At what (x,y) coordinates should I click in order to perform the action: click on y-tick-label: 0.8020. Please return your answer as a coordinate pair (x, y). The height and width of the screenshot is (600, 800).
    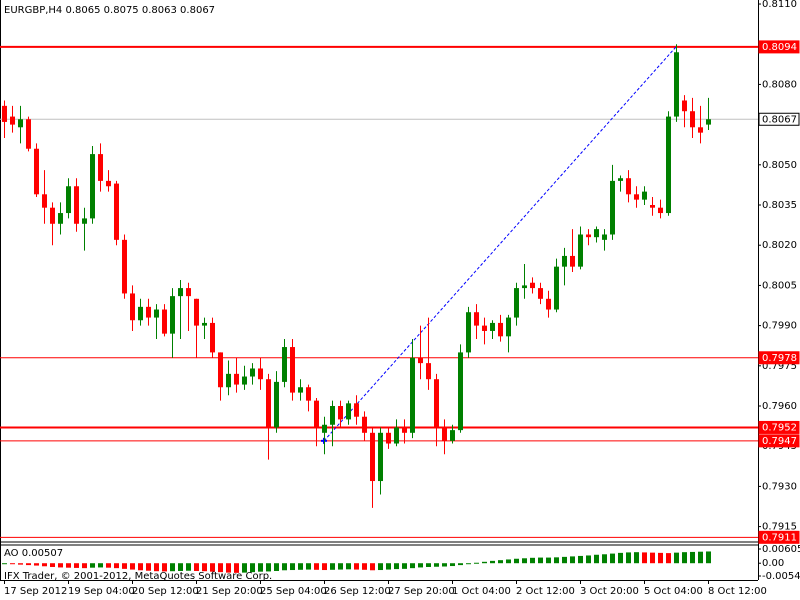
    Looking at the image, I should click on (779, 245).